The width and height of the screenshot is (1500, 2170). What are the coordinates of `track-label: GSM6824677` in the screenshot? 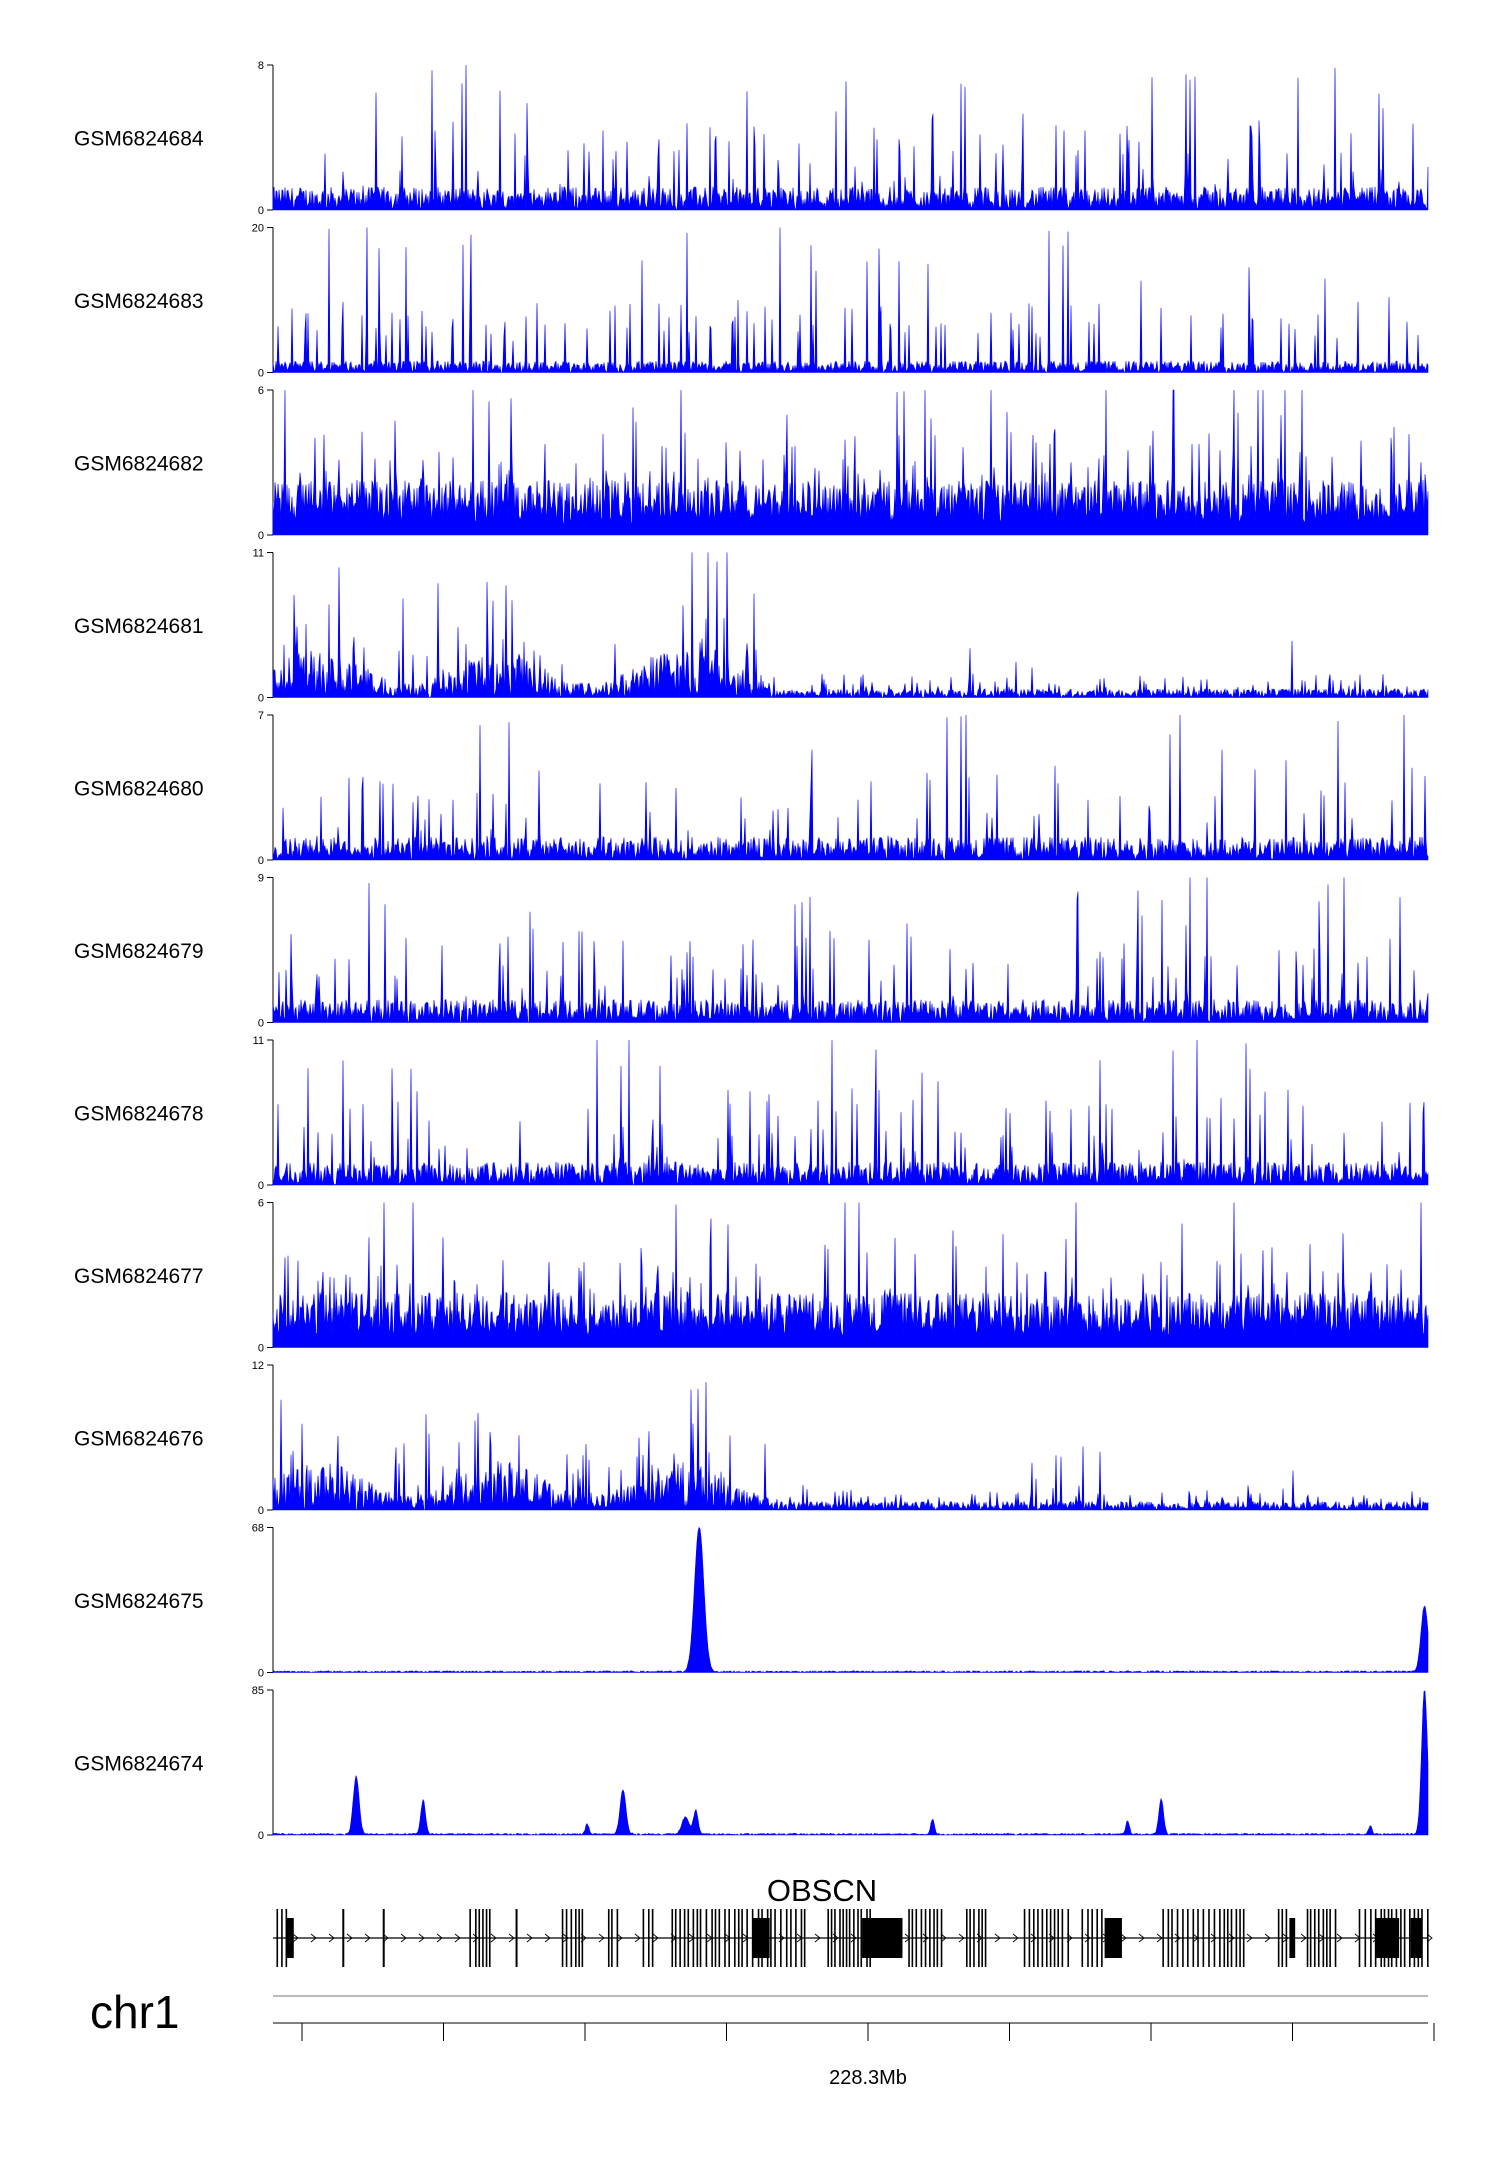 It's located at (139, 1276).